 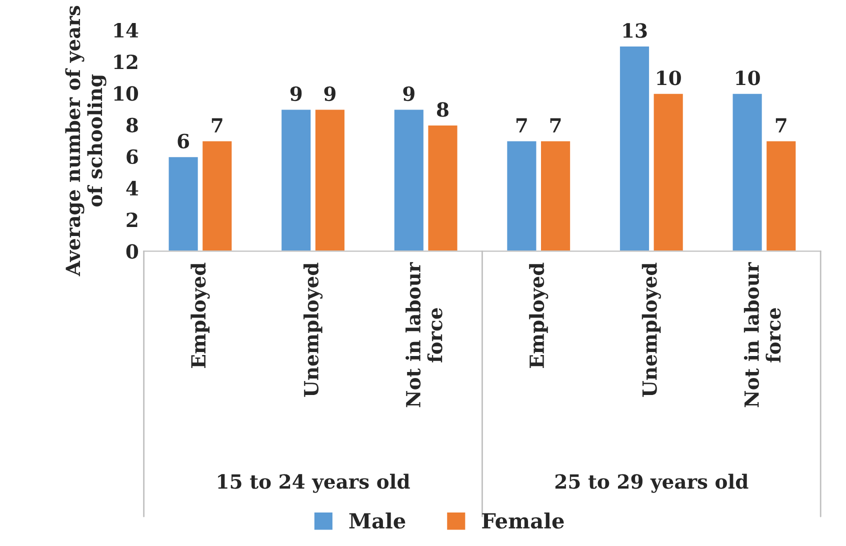 What do you see at coordinates (635, 30) in the screenshot?
I see `data-label: 13` at bounding box center [635, 30].